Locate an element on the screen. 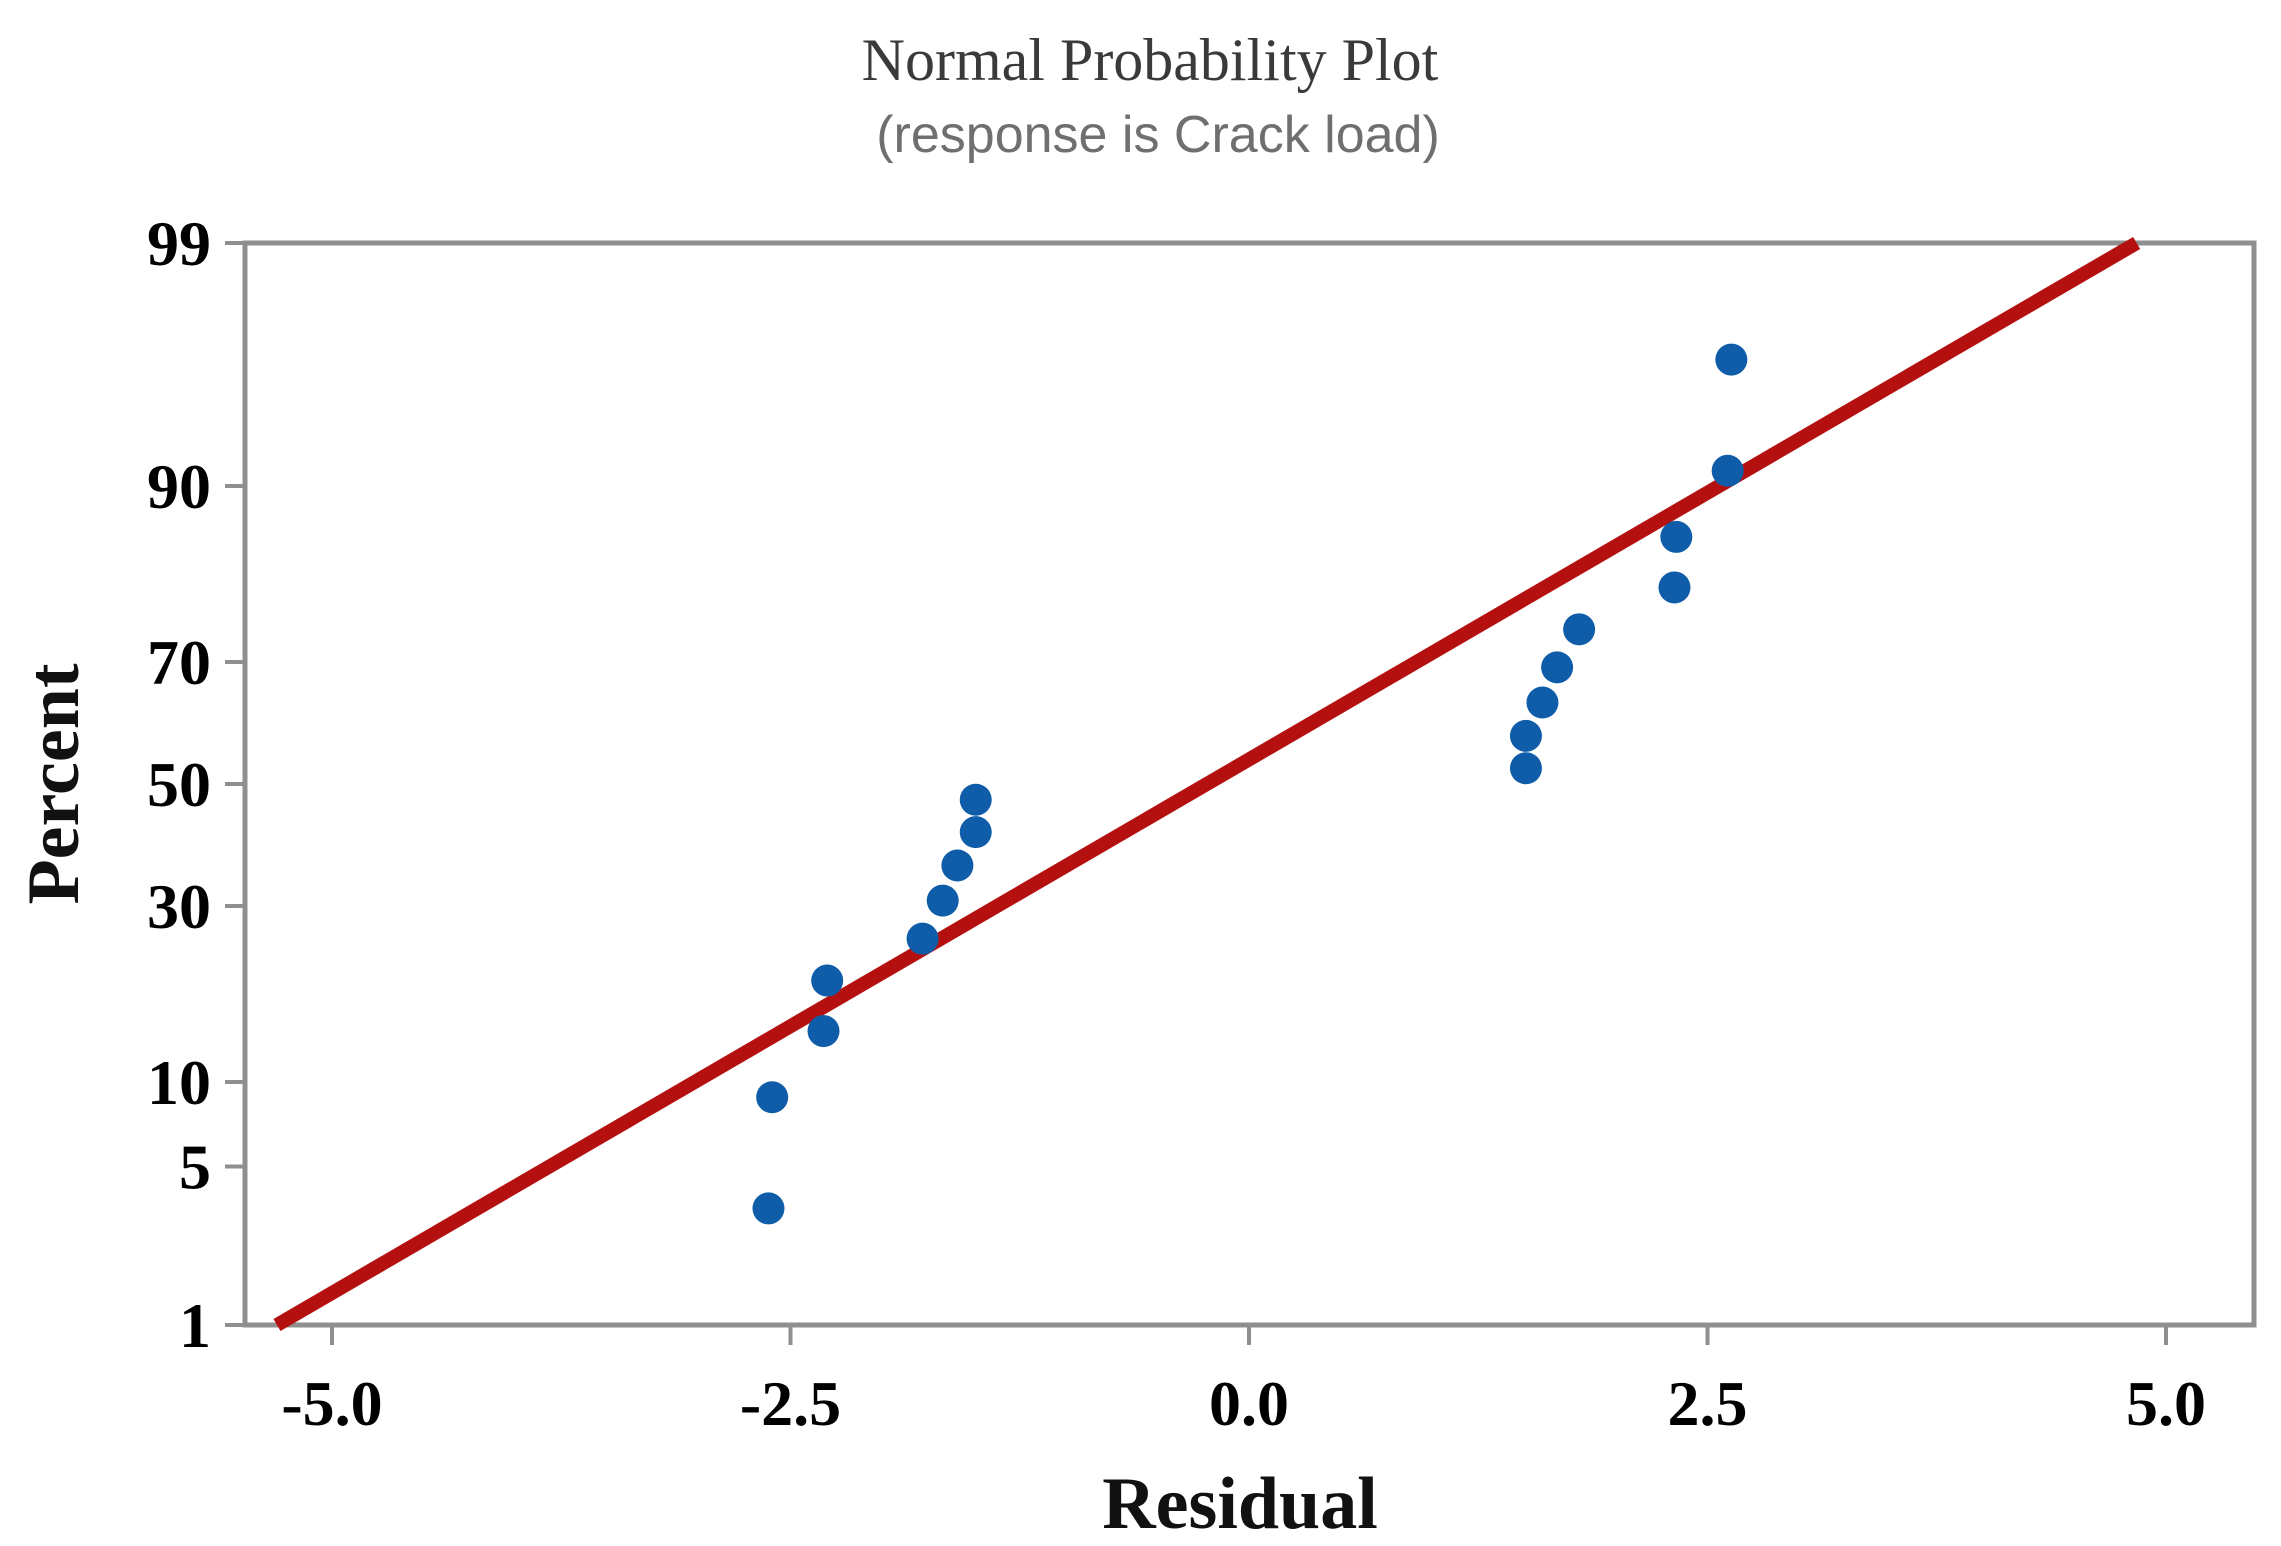 This screenshot has width=2281, height=1546. chart-title: Normal Probability Plot is located at coordinates (1150, 60).